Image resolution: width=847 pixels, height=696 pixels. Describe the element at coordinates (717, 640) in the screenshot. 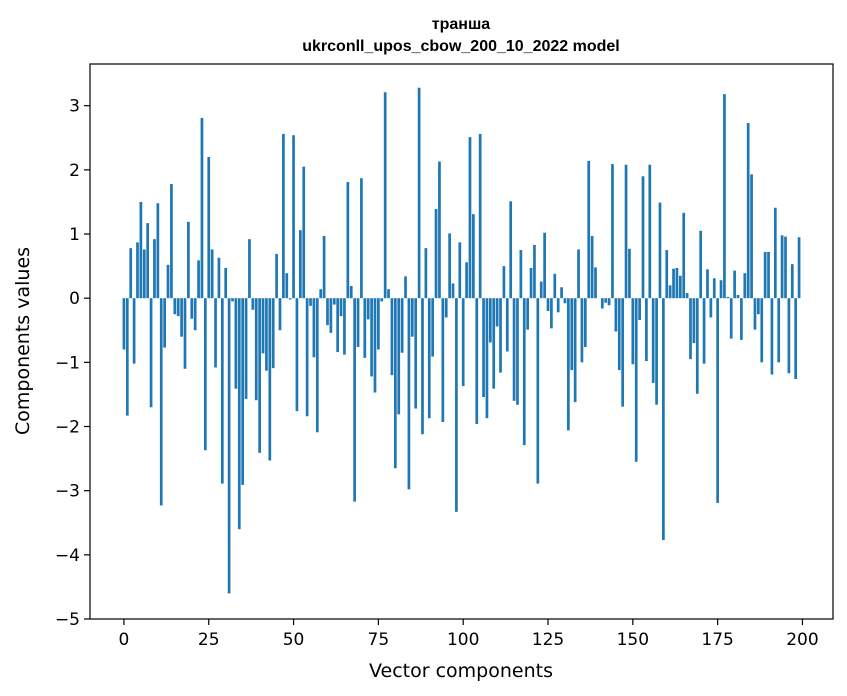

I see `x-tick-label: 175` at that location.